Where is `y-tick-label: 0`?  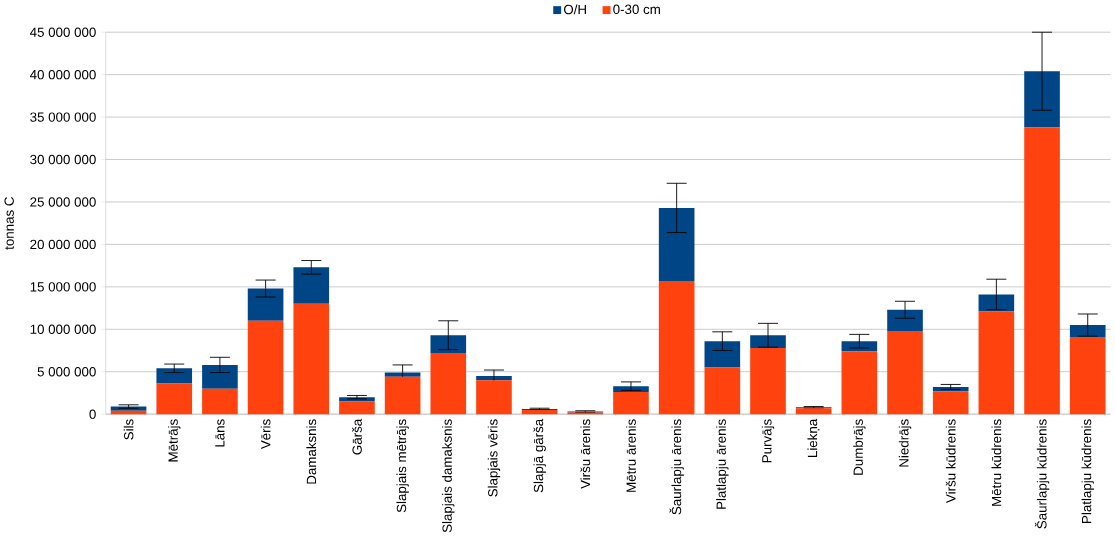
y-tick-label: 0 is located at coordinates (92, 414).